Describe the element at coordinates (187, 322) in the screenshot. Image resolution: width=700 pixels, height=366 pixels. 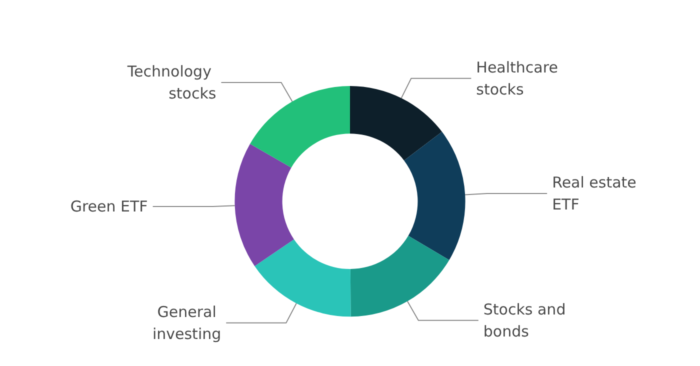
I see `slice-label: General investing` at that location.